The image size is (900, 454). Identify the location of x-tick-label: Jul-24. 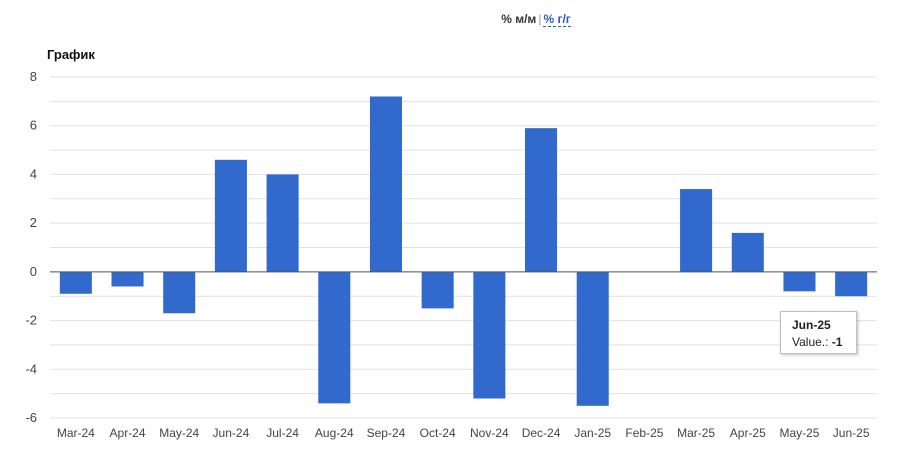
(282, 433).